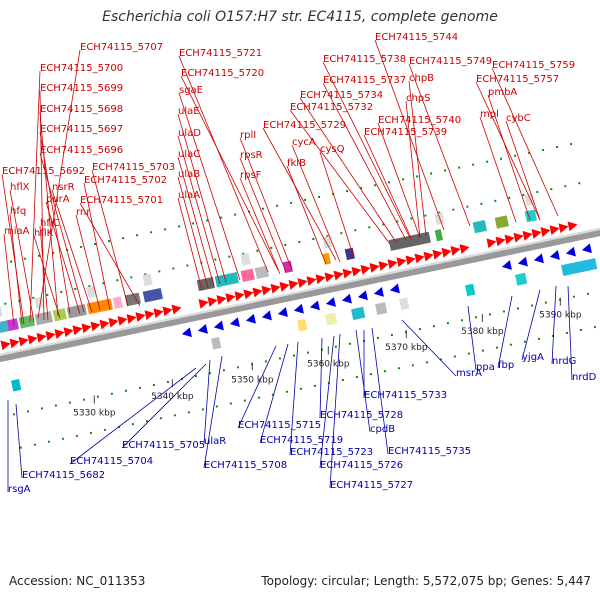 The image size is (600, 600). Describe the element at coordinates (419, 120) in the screenshot. I see `forward-gene-label: ECH74115_5740` at that location.